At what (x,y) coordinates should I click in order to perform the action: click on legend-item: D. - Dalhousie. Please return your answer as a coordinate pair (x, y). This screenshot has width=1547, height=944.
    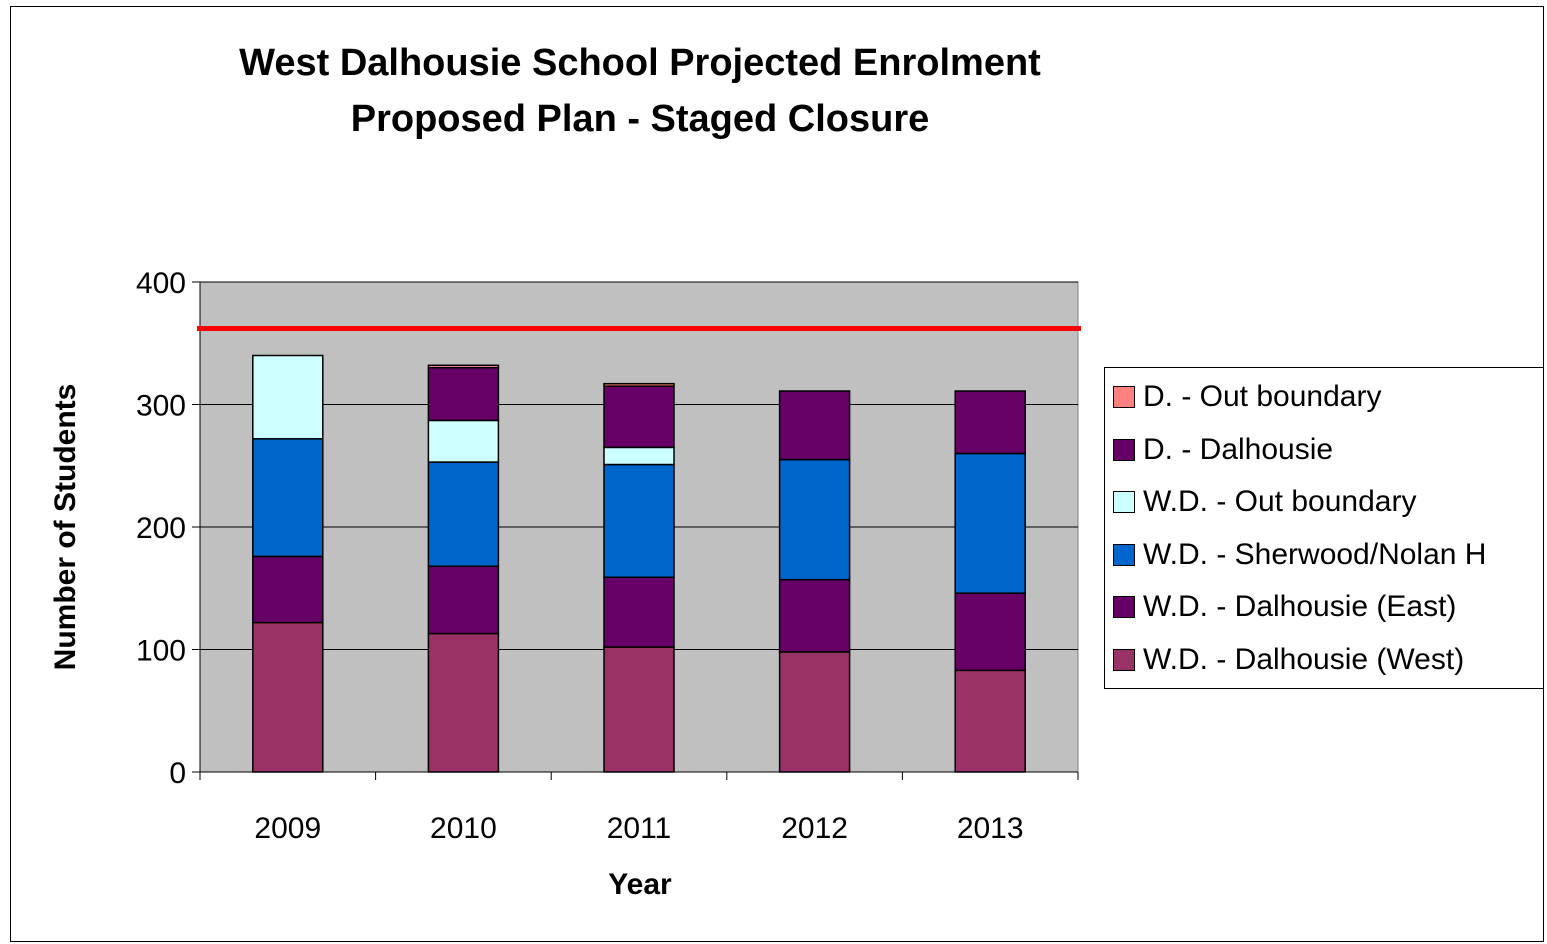
    Looking at the image, I should click on (1223, 450).